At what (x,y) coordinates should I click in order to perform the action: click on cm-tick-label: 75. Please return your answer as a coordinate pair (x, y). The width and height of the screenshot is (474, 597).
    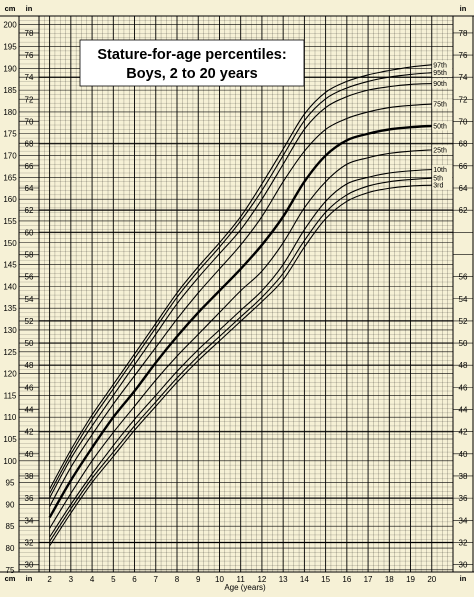
    Looking at the image, I should click on (10, 570).